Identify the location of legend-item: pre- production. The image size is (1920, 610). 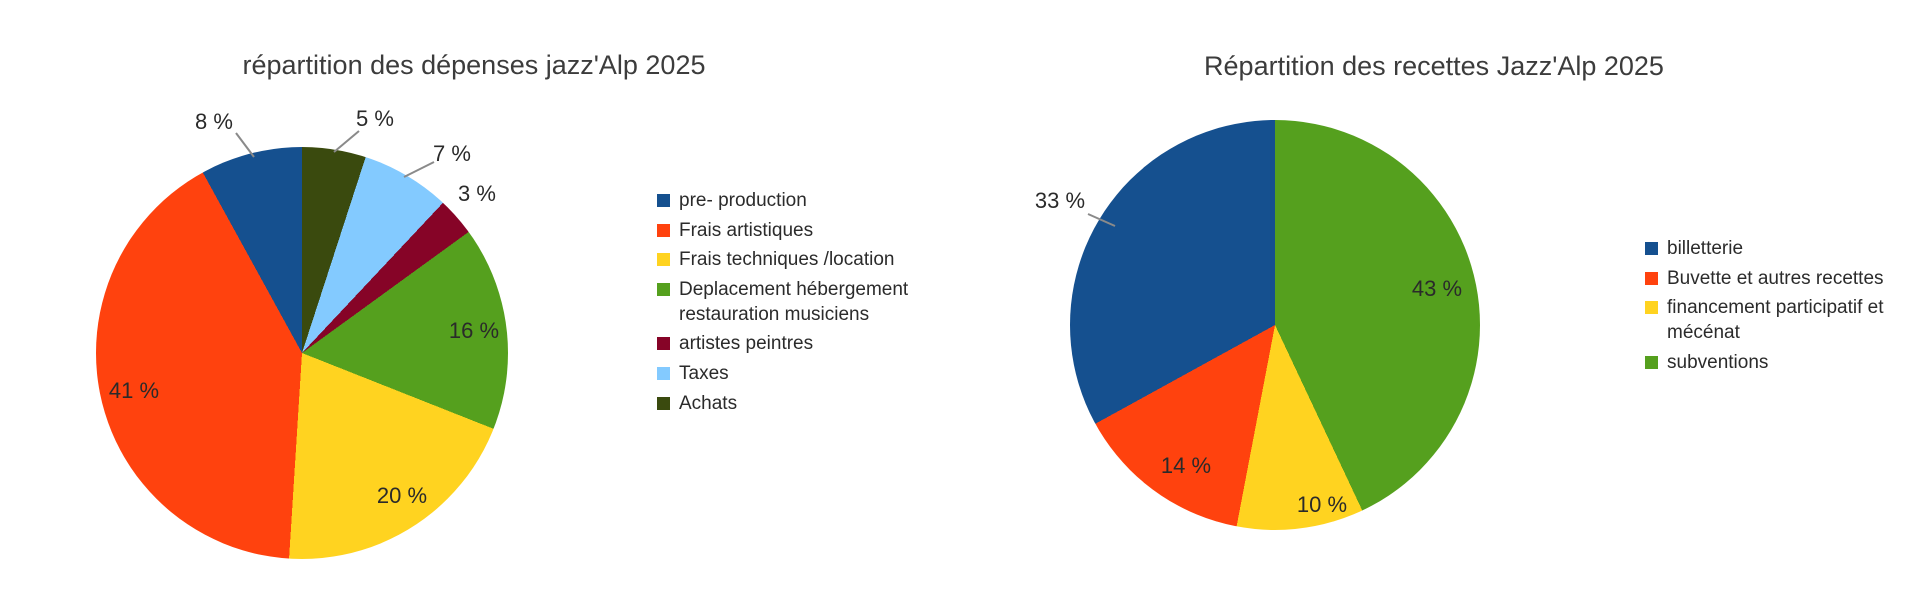
(789, 201).